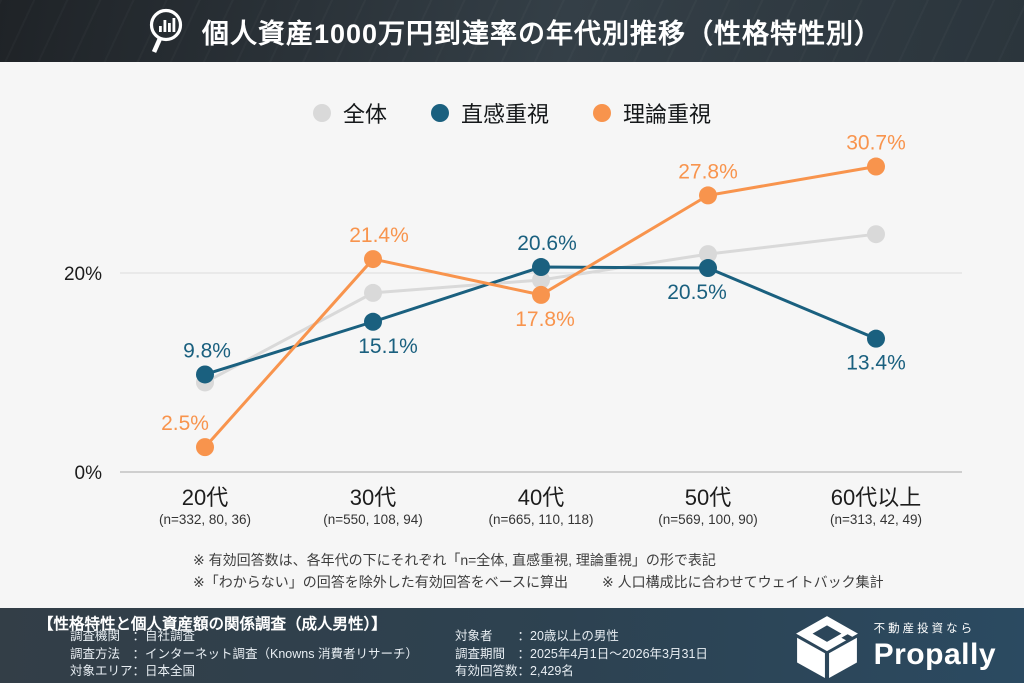 Image resolution: width=1024 pixels, height=683 pixels. Describe the element at coordinates (372, 519) in the screenshot. I see `x-tick-n-label: (n=550, 108, 94)` at that location.